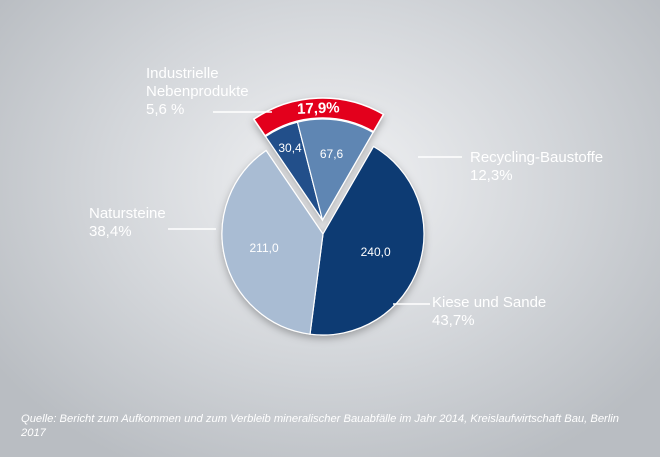  Describe the element at coordinates (537, 157) in the screenshot. I see `recycling-label: Recycling-Baustoffe` at that location.